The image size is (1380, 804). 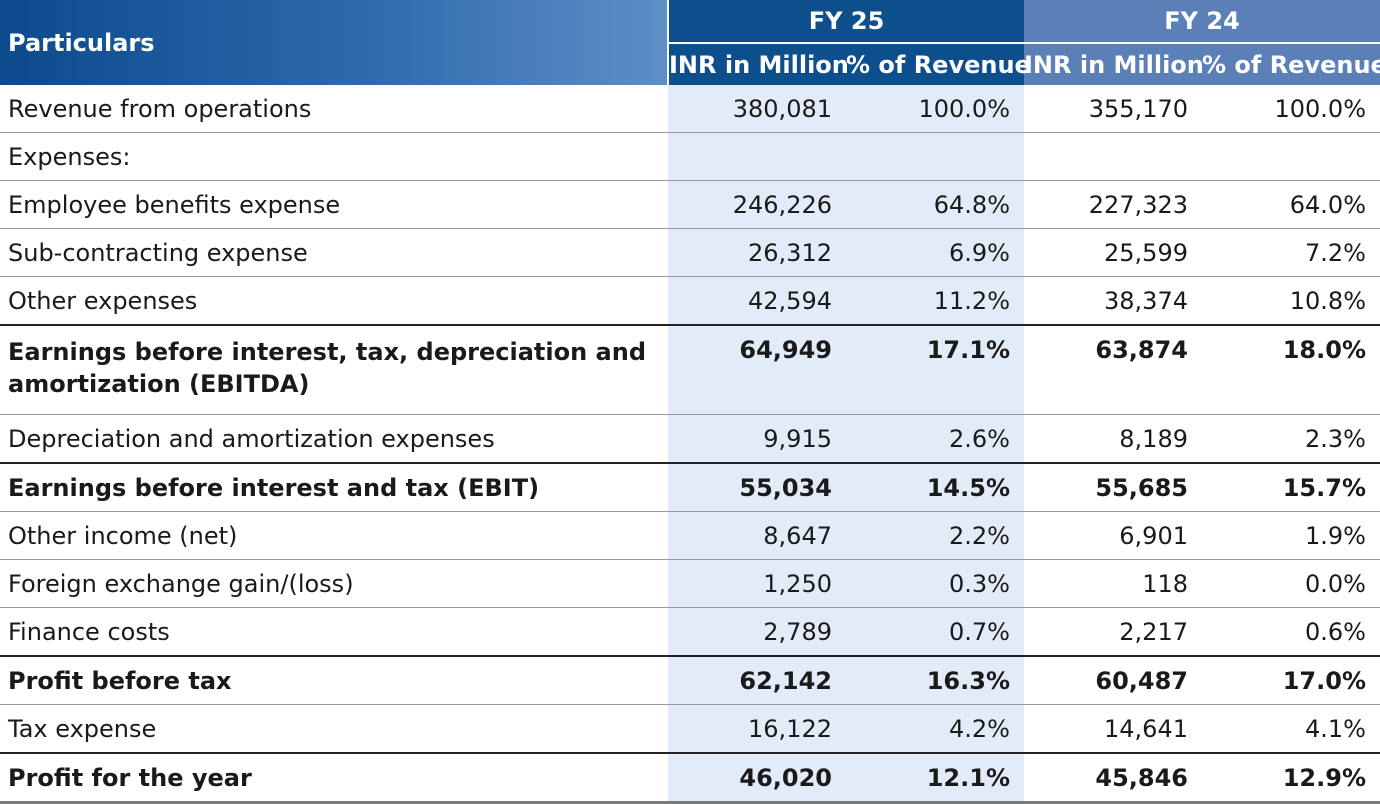 I want to click on fy25-inr-cell: 42,594, so click(x=757, y=301).